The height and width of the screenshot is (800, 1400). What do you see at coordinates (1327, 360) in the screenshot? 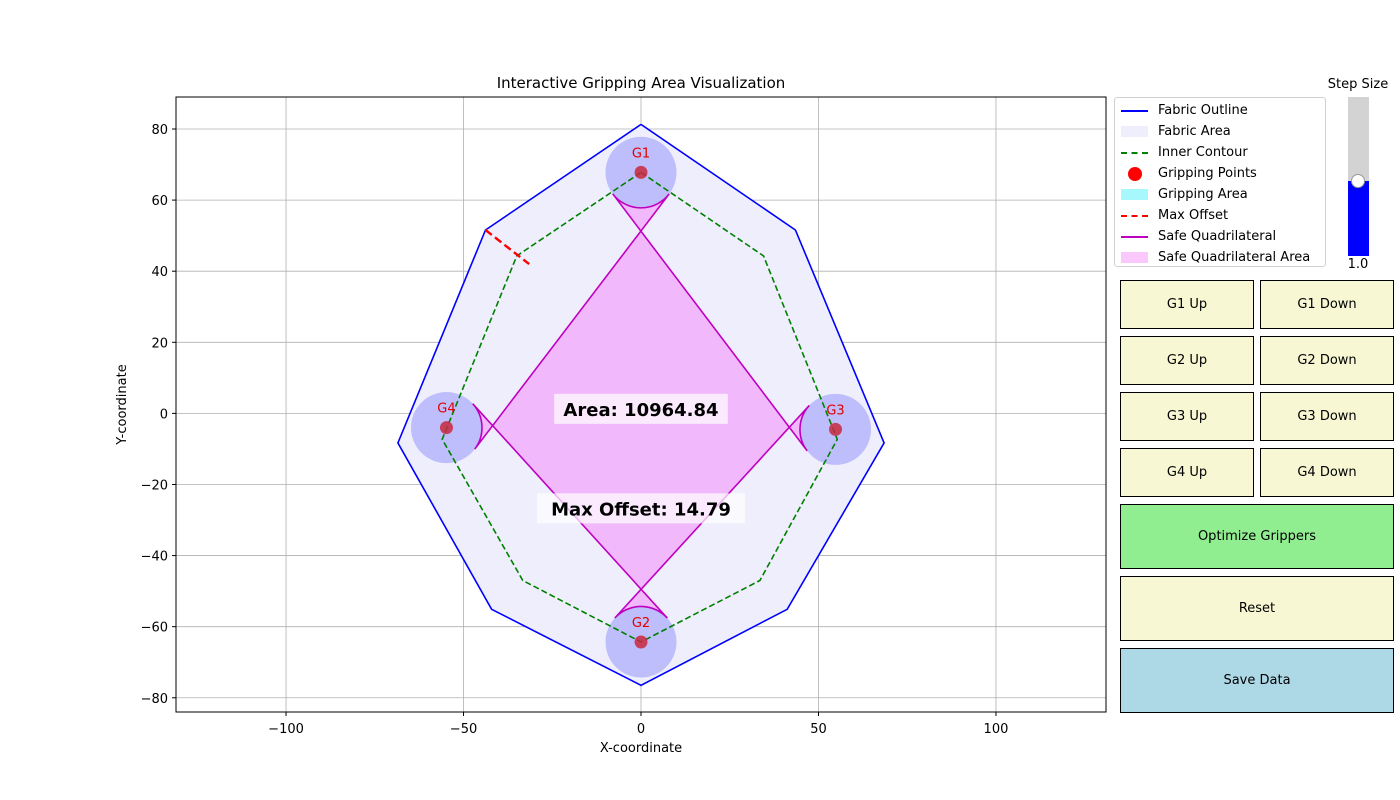
I see `g2-down-button: G2 Down` at bounding box center [1327, 360].